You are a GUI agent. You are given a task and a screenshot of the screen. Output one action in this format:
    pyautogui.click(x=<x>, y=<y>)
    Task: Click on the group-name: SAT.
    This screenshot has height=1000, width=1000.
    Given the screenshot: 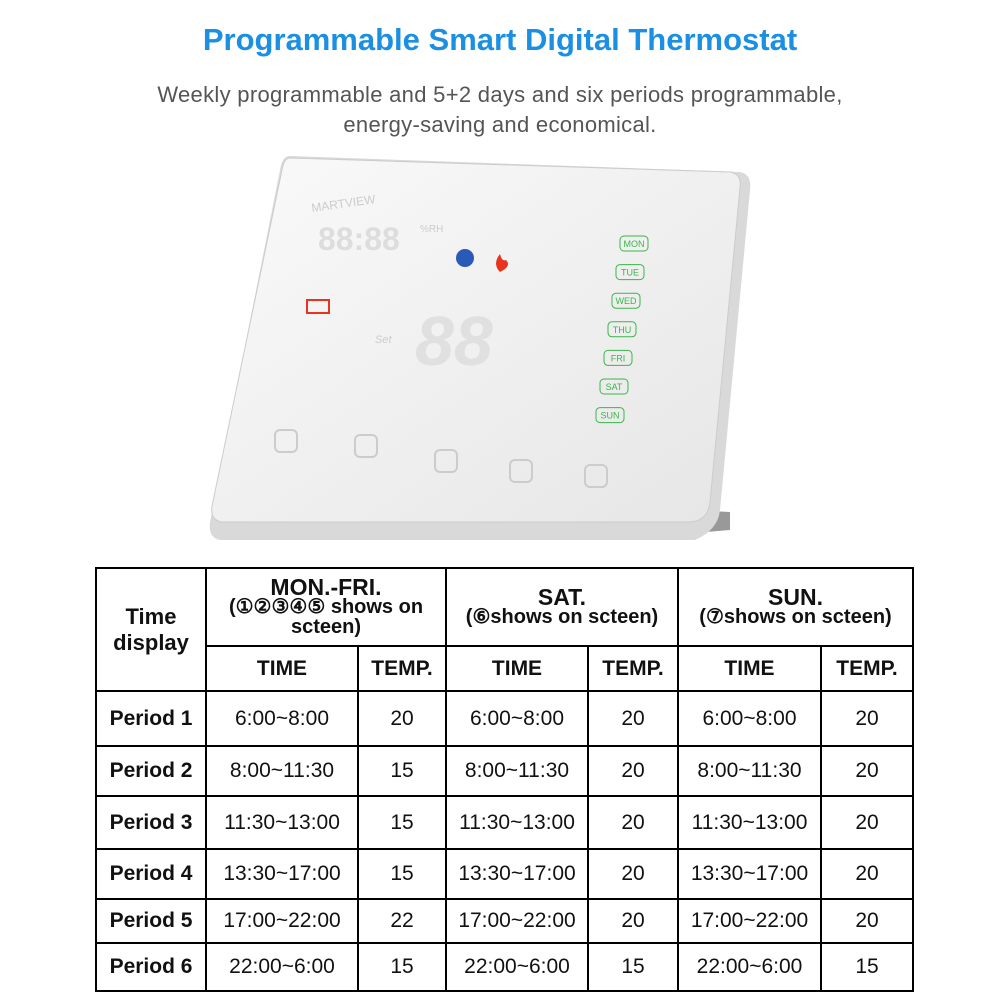 What is the action you would take?
    pyautogui.click(x=562, y=597)
    